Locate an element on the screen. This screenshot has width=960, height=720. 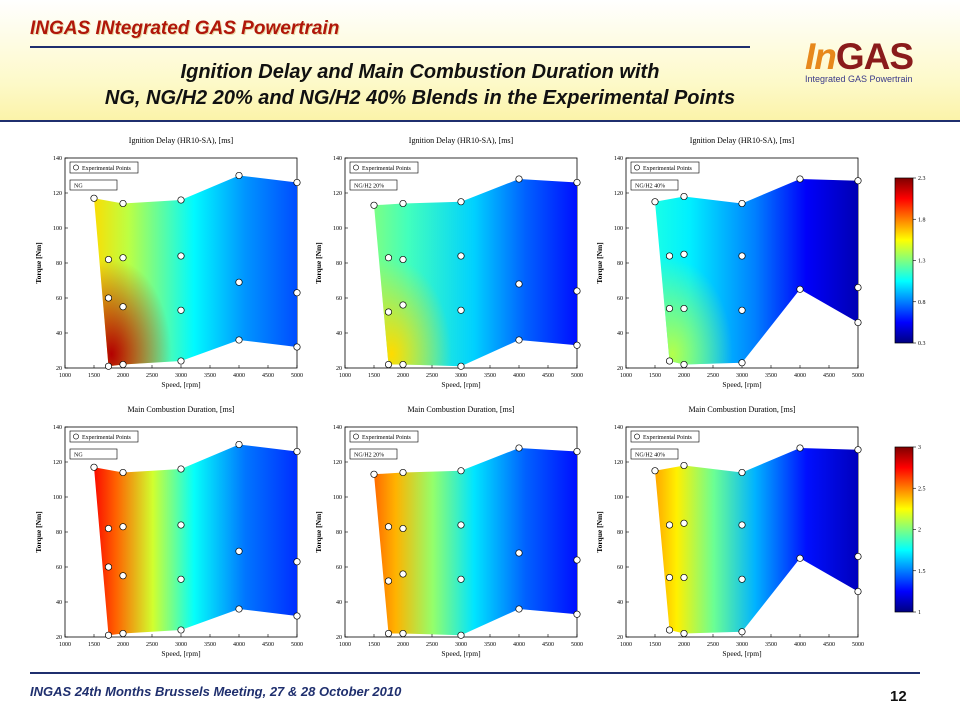
y-tick-label: 140 is located at coordinates (337, 159).